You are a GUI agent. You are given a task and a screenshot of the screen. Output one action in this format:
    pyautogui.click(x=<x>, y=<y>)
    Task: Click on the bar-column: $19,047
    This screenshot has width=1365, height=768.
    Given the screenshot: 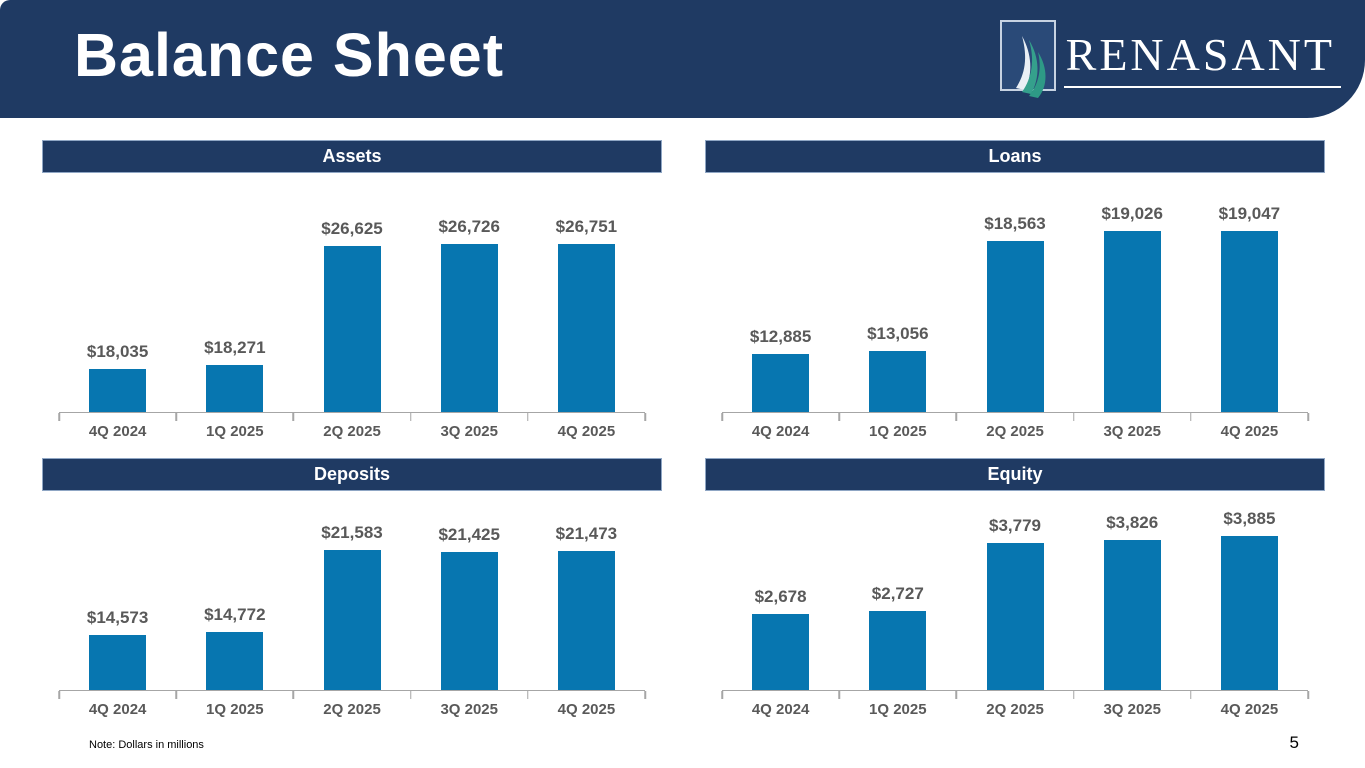 What is the action you would take?
    pyautogui.click(x=1249, y=292)
    